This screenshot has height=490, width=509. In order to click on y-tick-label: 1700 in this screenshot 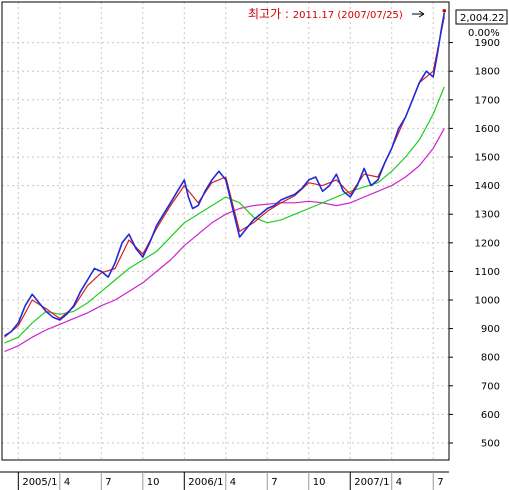, I will do `click(487, 100)`.